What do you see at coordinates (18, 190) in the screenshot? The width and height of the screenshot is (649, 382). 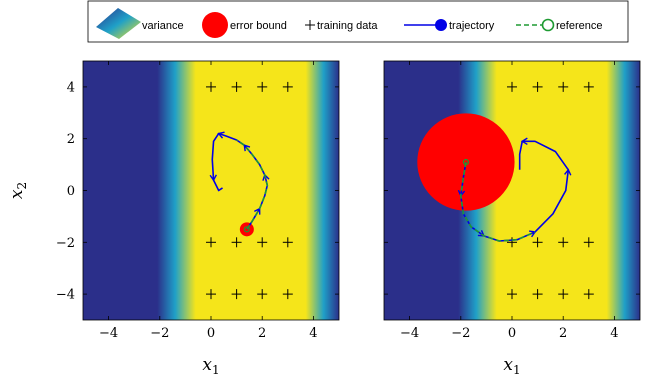 I see `y-axis-label: x2` at bounding box center [18, 190].